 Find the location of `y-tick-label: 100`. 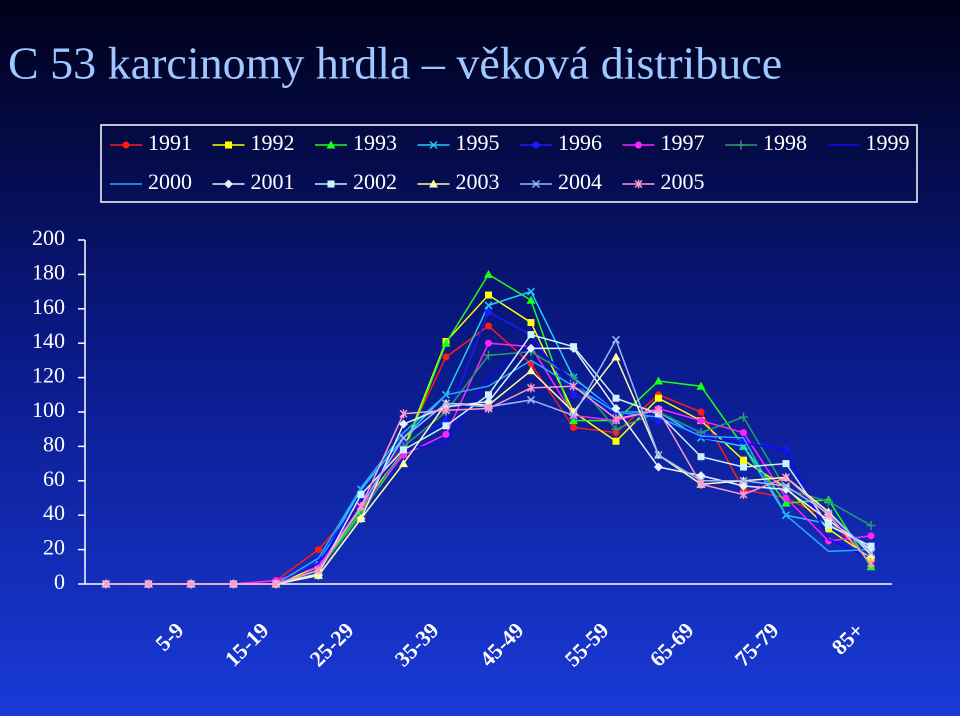

y-tick-label: 100 is located at coordinates (48, 409).